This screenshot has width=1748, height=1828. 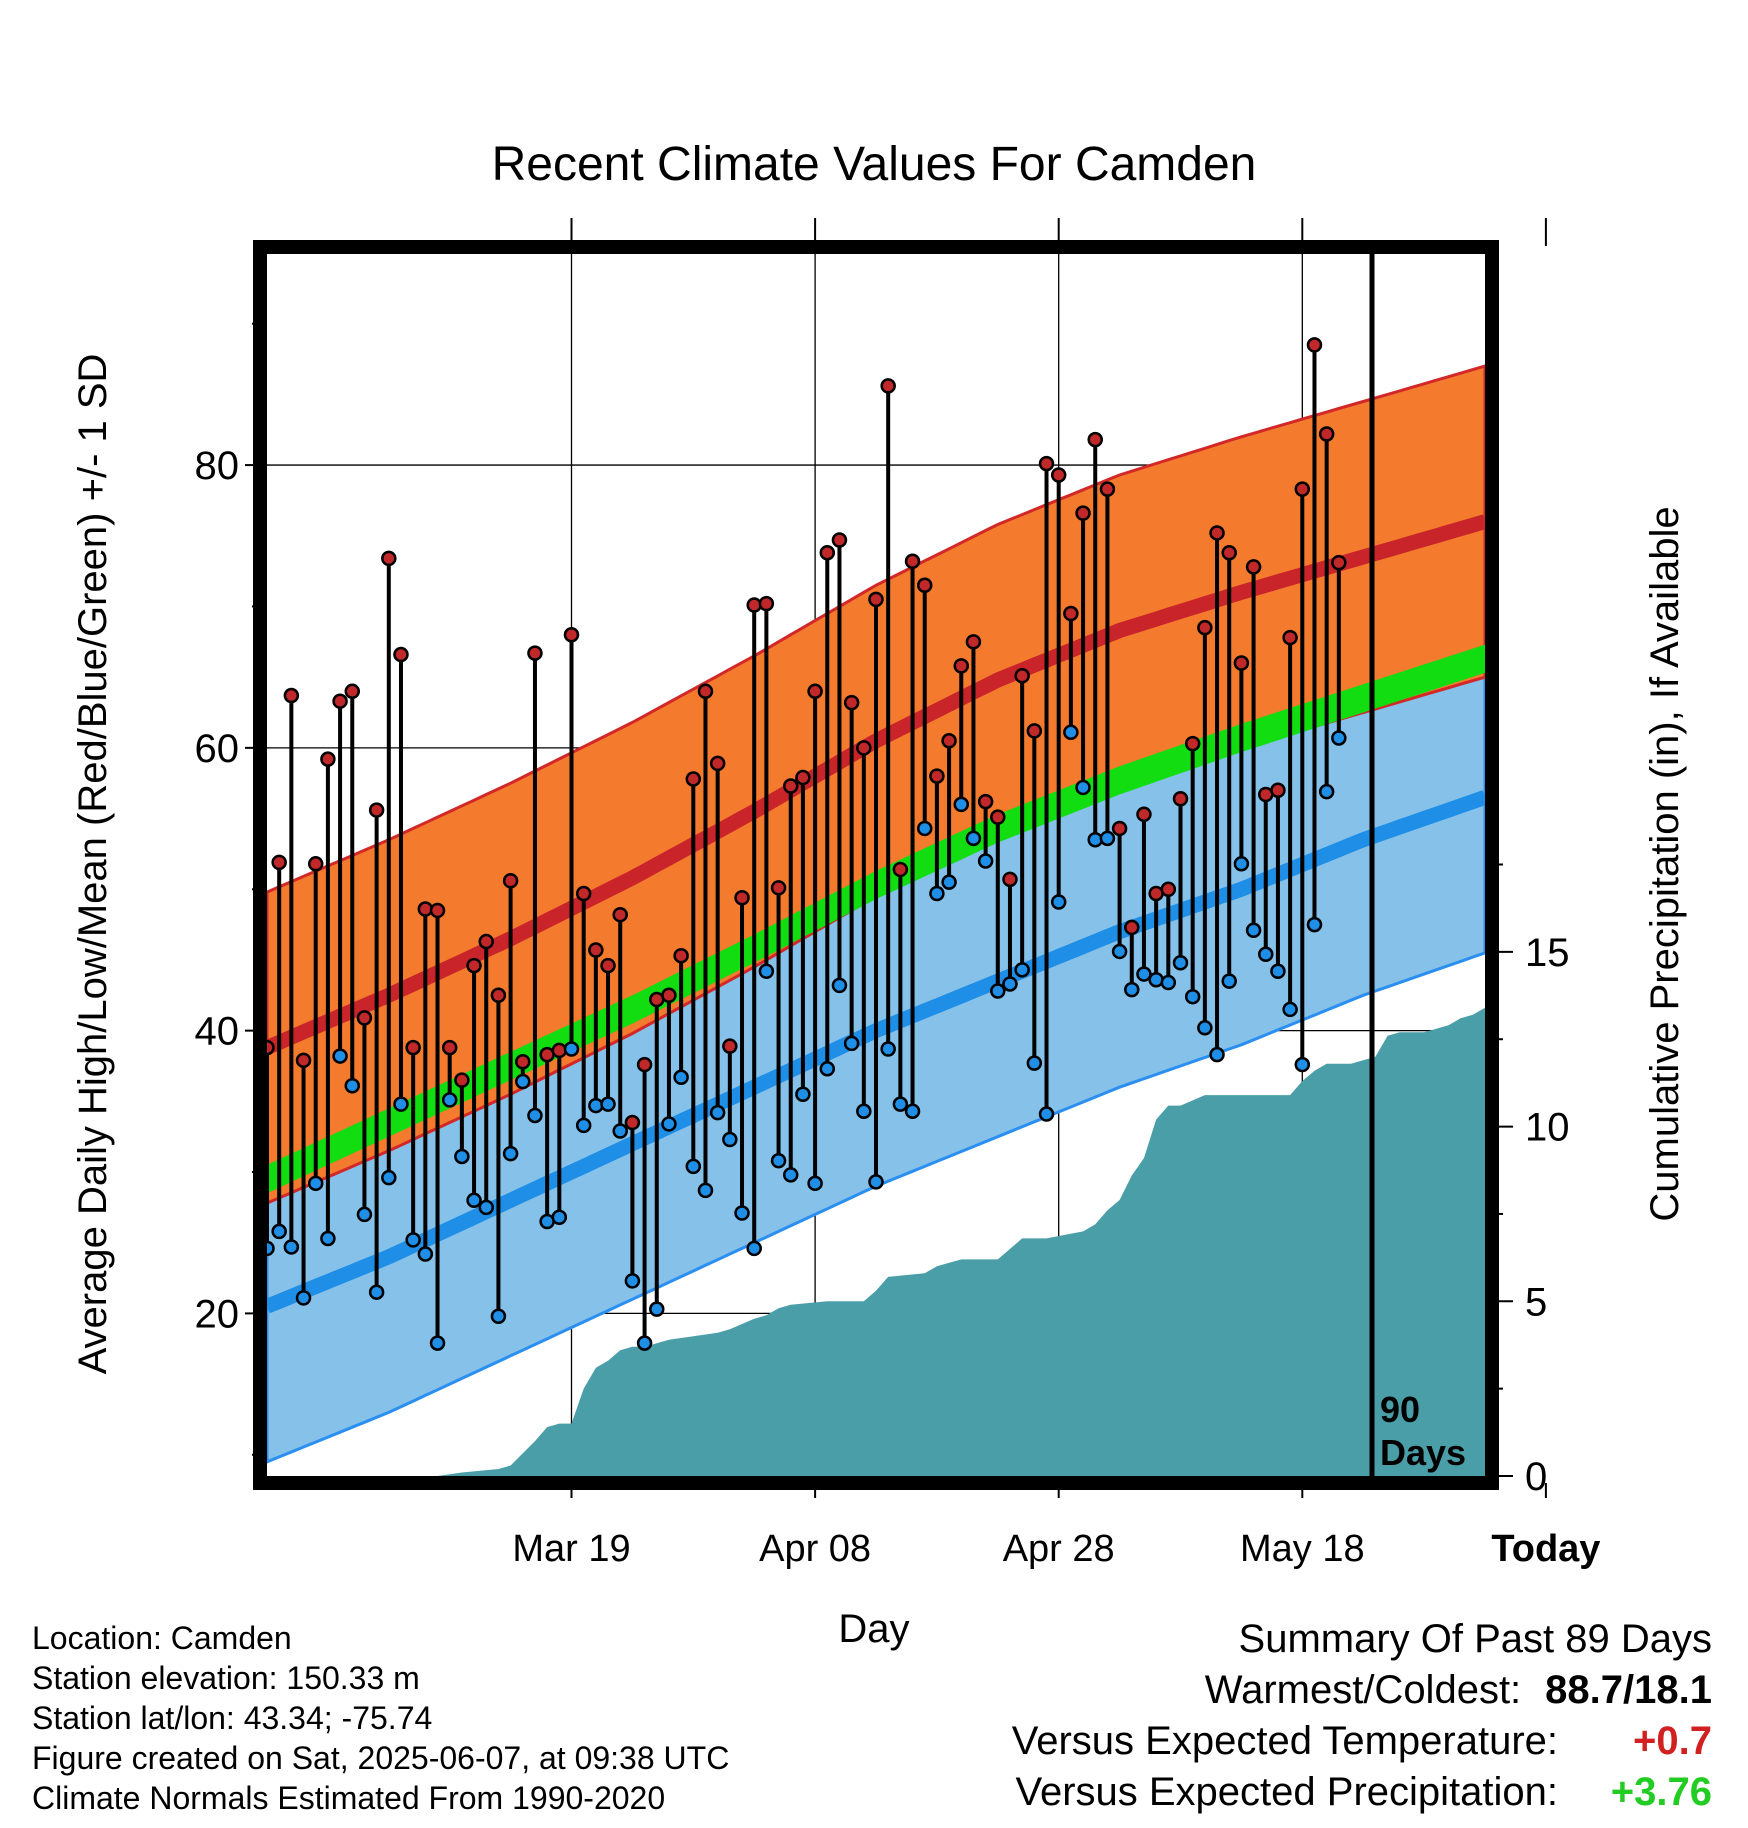 I want to click on warmest-coldest-value: 88.7/18.1, so click(x=1628, y=1690).